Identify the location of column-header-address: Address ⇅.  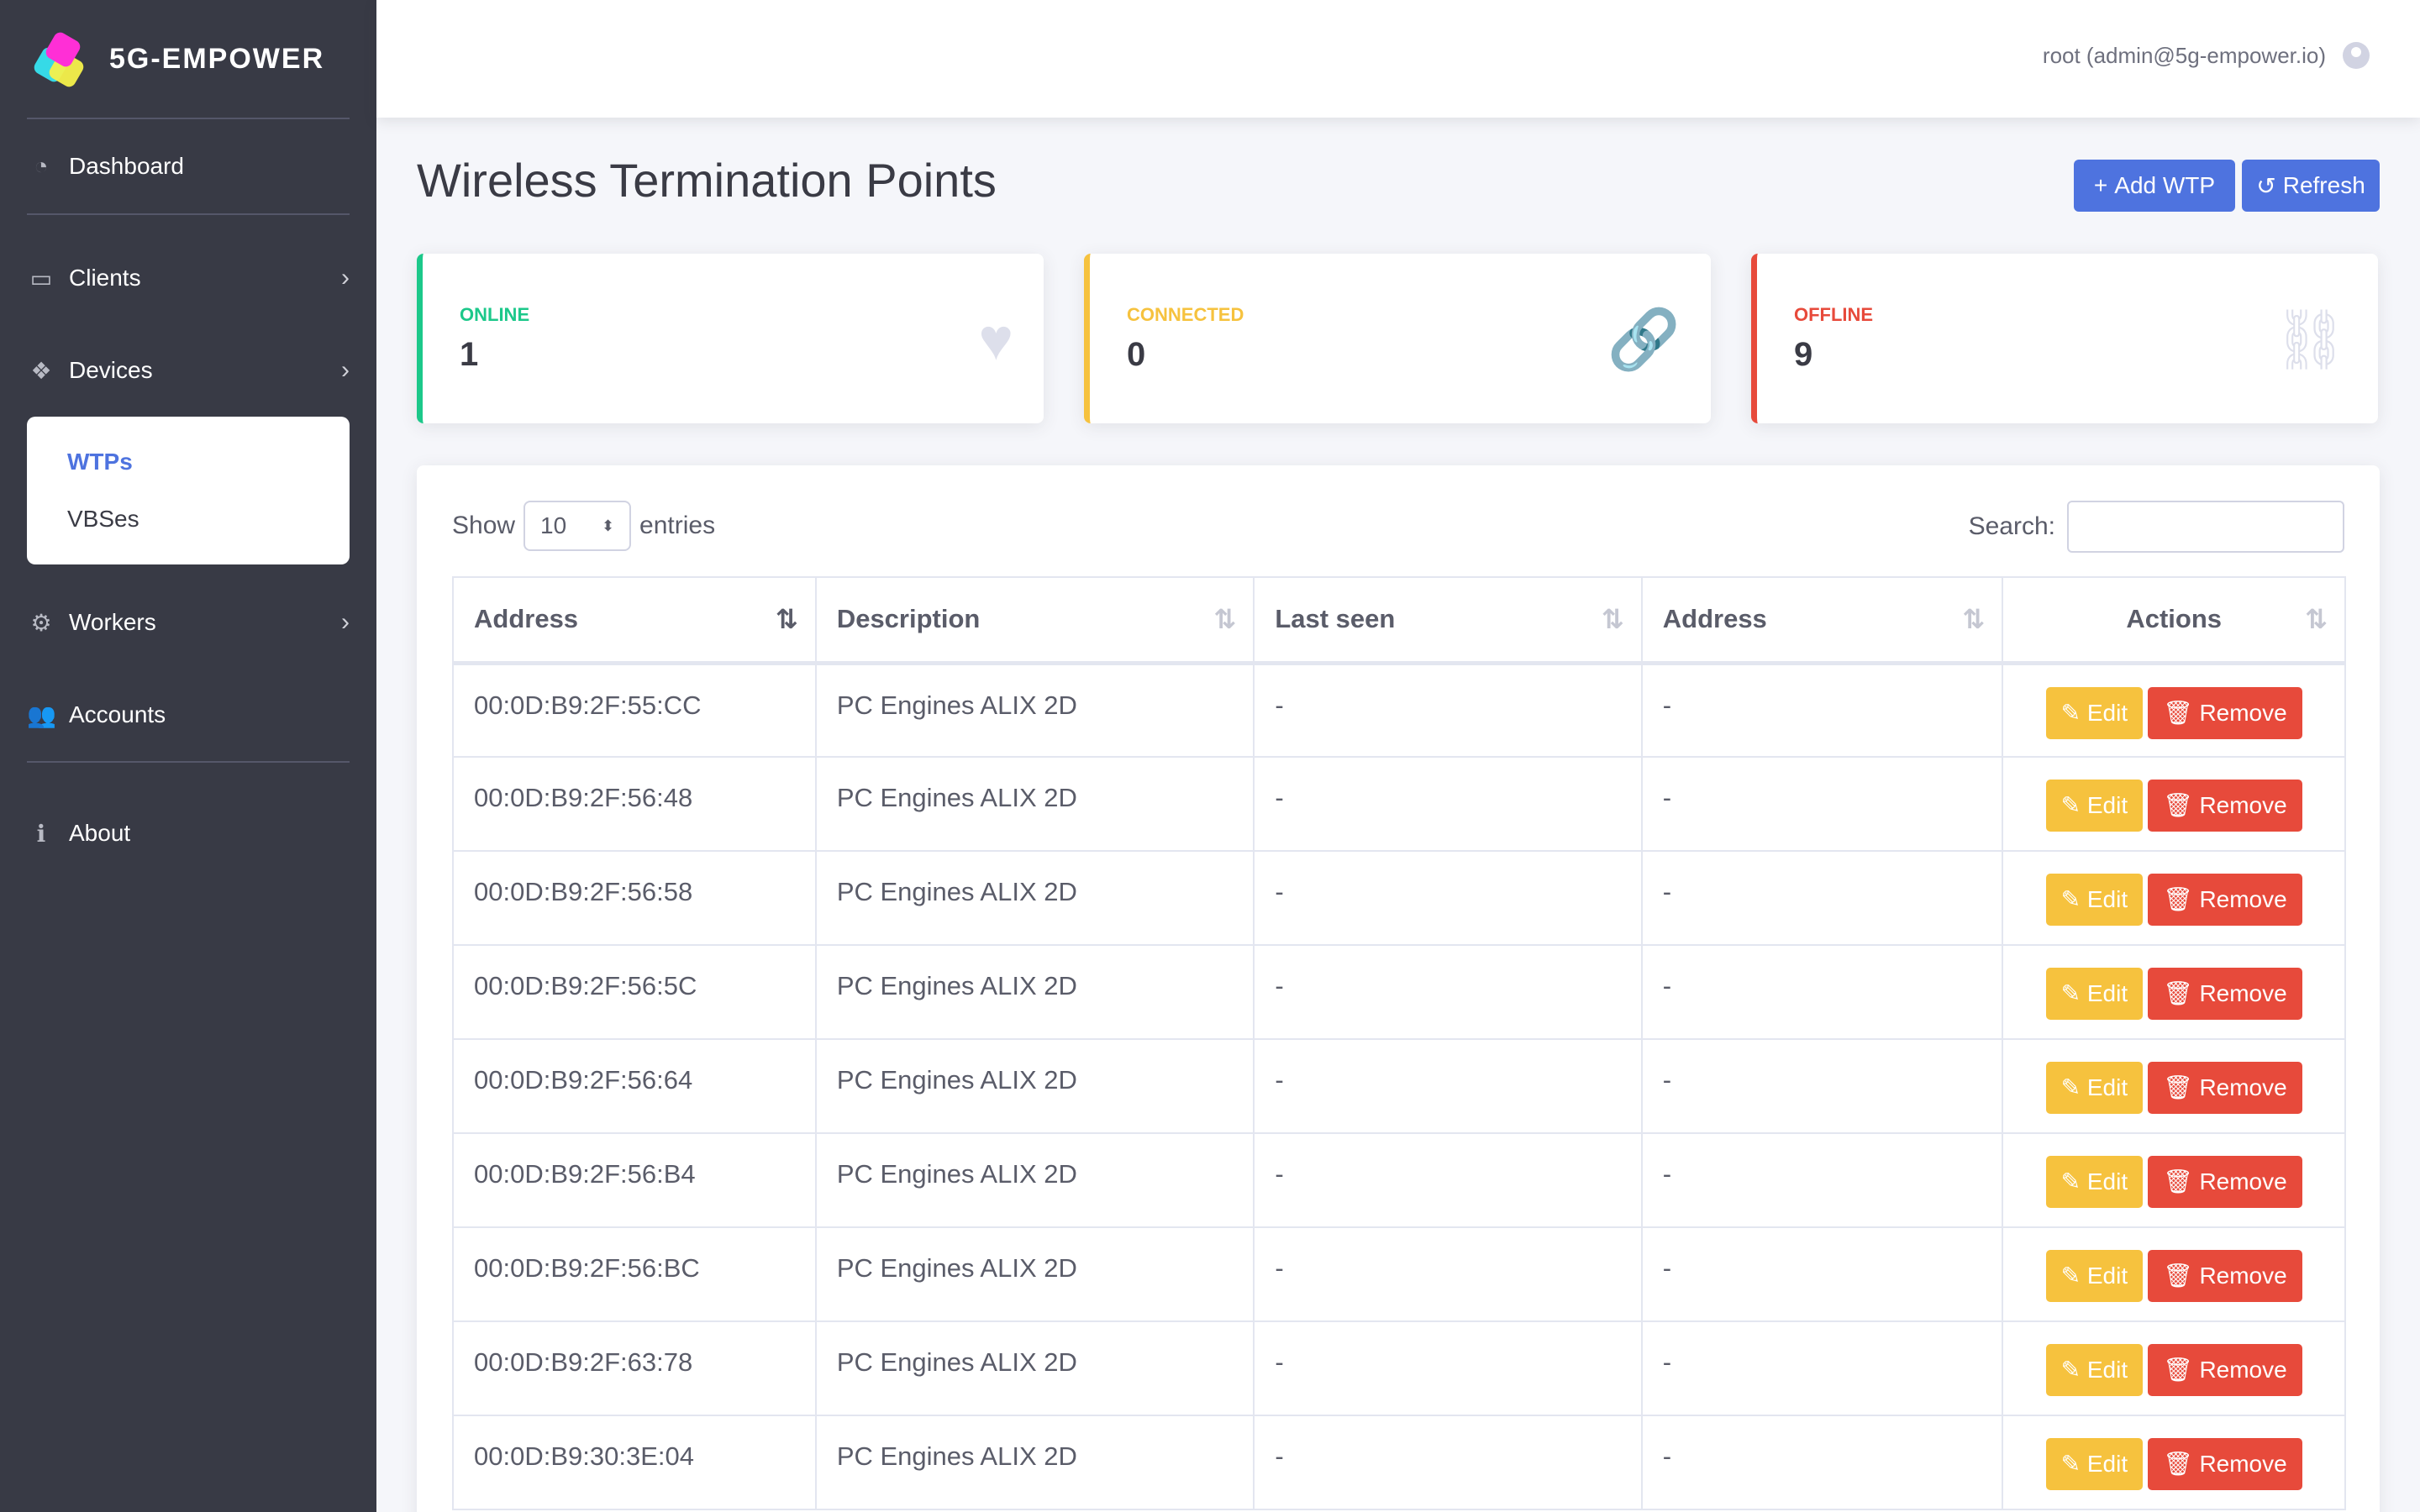
(634, 620).